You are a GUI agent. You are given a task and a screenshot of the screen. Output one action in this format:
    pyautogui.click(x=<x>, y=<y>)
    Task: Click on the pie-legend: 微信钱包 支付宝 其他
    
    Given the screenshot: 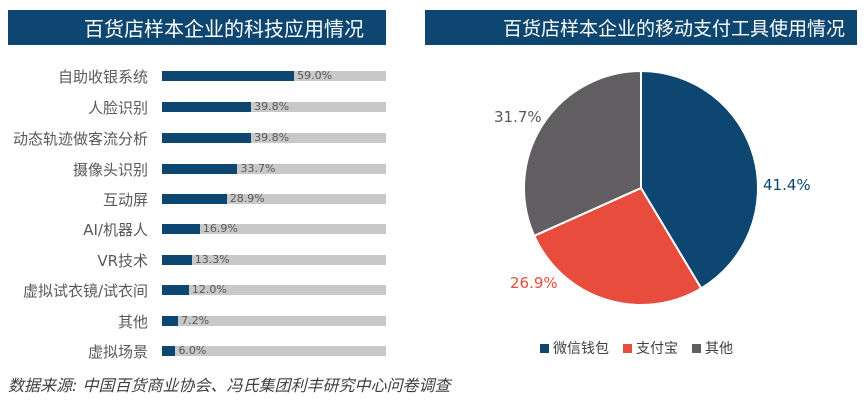 What is the action you would take?
    pyautogui.click(x=636, y=348)
    